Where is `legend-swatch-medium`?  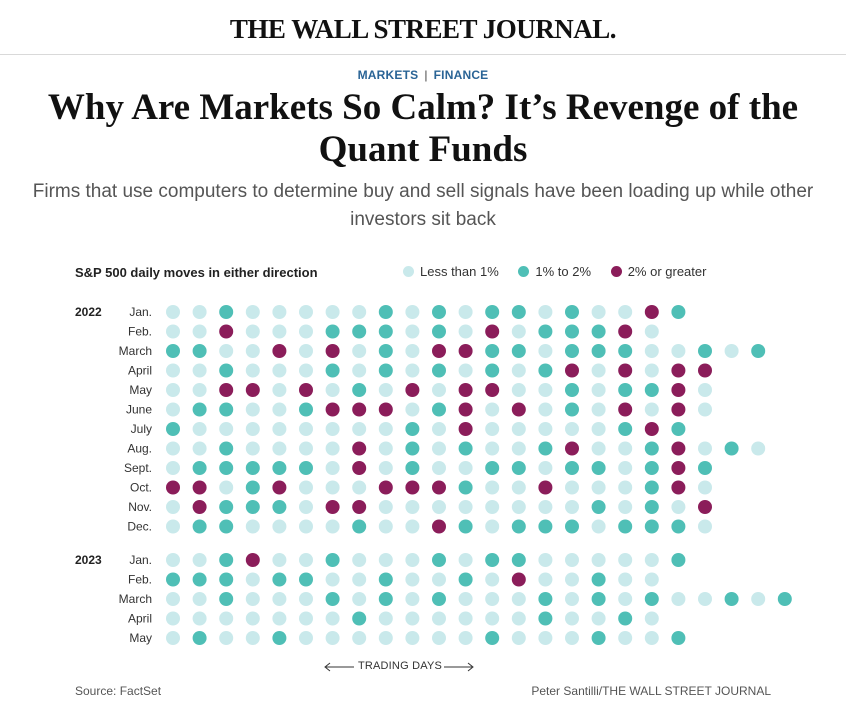
legend-swatch-medium is located at coordinates (524, 271).